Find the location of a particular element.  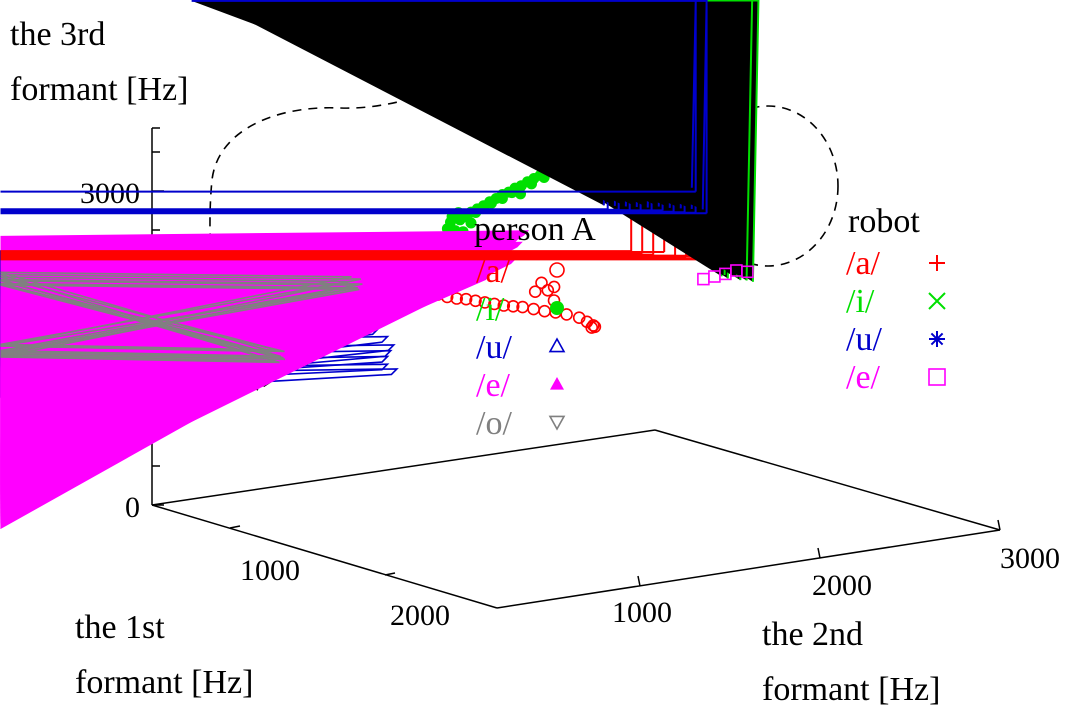

legend-robot-marker-a is located at coordinates (937, 263).